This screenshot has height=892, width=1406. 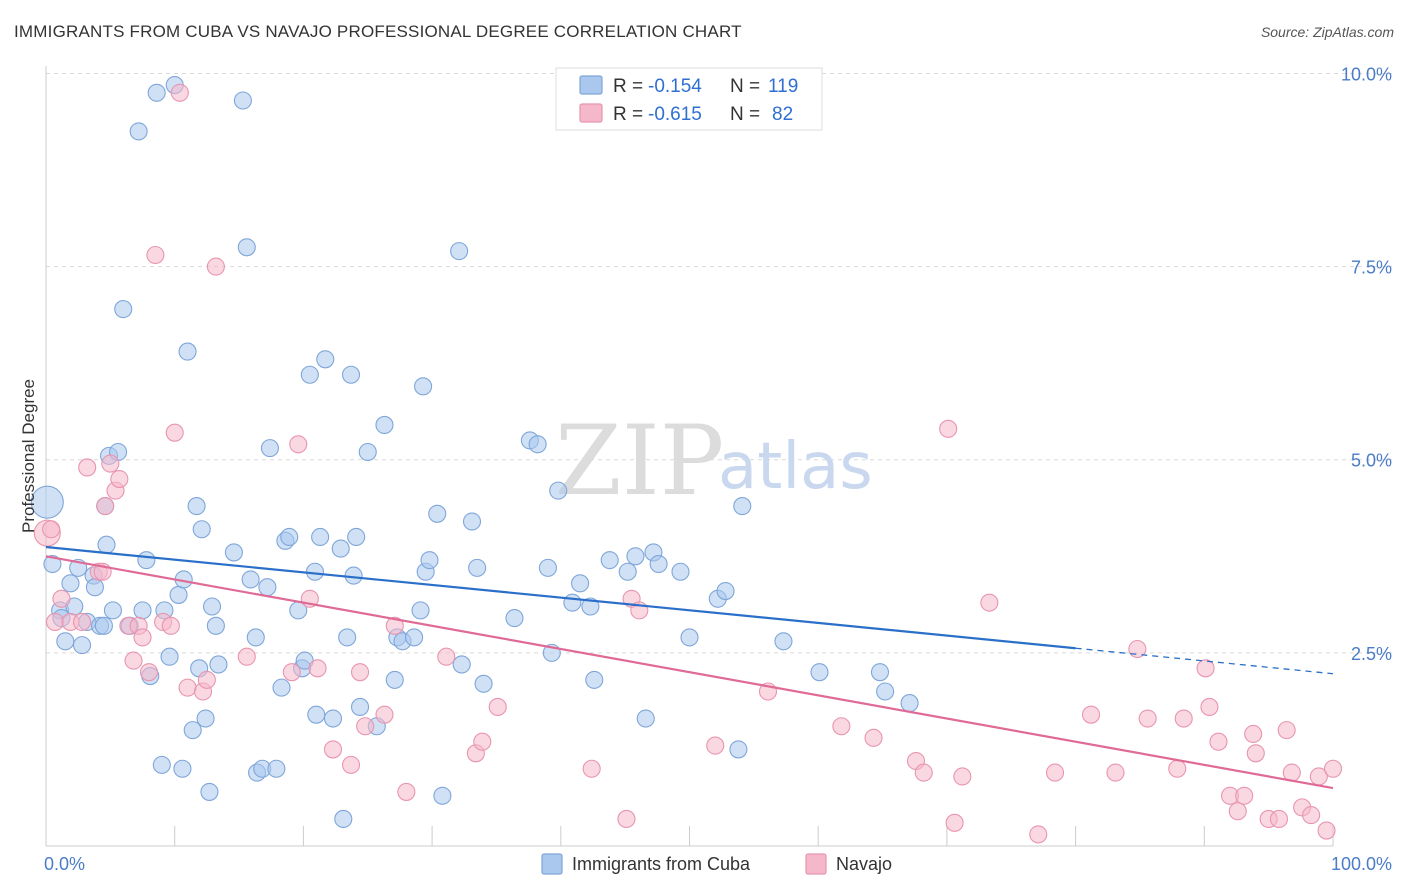 What do you see at coordinates (816, 864) in the screenshot?
I see `bottom-legend-swatch-navajo` at bounding box center [816, 864].